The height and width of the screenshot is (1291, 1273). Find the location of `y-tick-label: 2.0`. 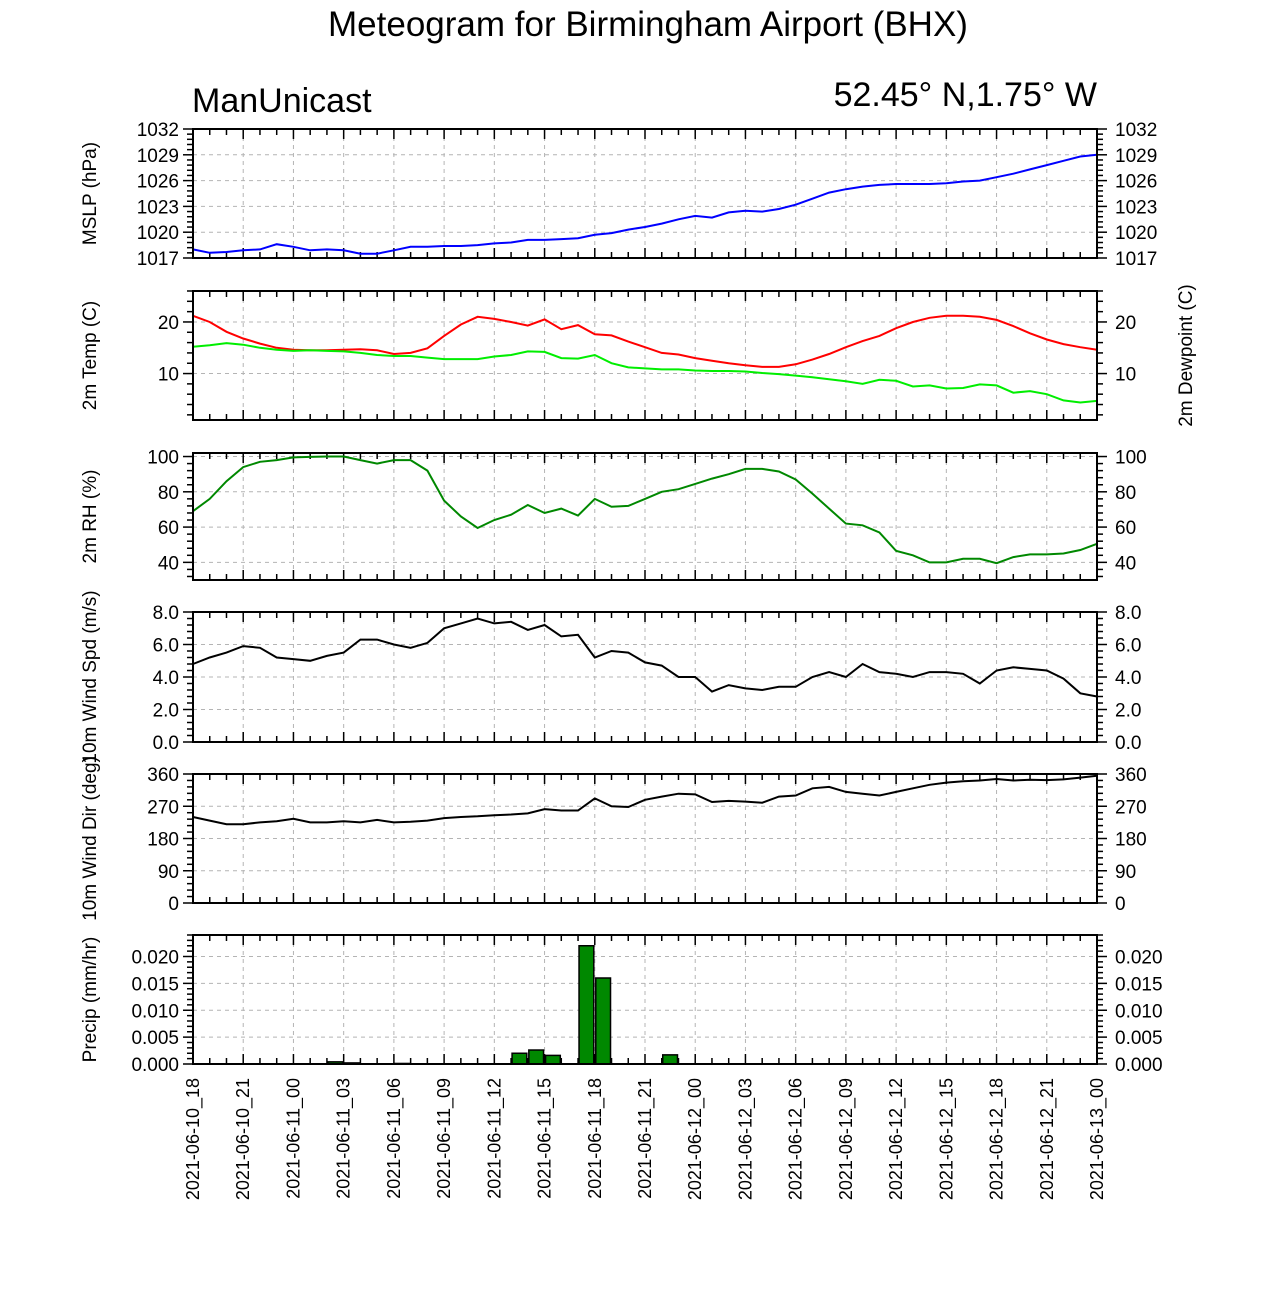

y-tick-label: 2.0 is located at coordinates (166, 711).